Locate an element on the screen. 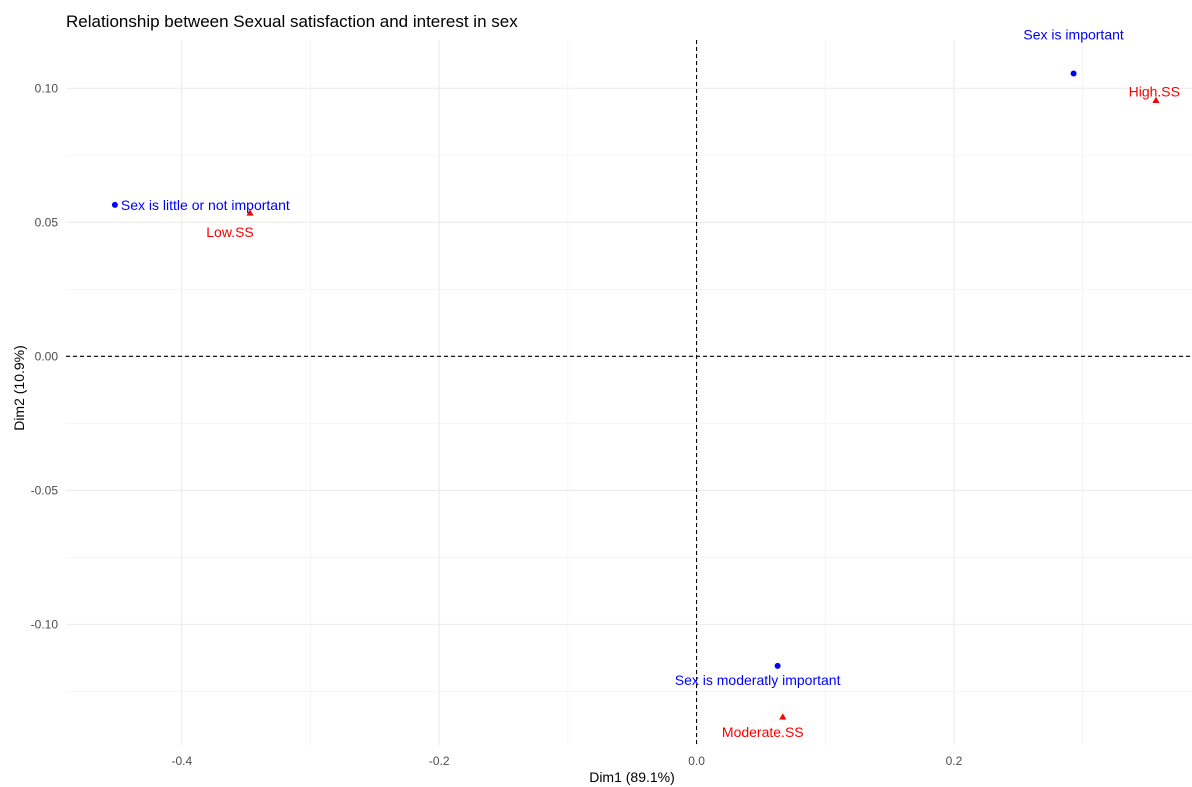  y-axis-title: Dim2 (10.9%) is located at coordinates (19, 388).